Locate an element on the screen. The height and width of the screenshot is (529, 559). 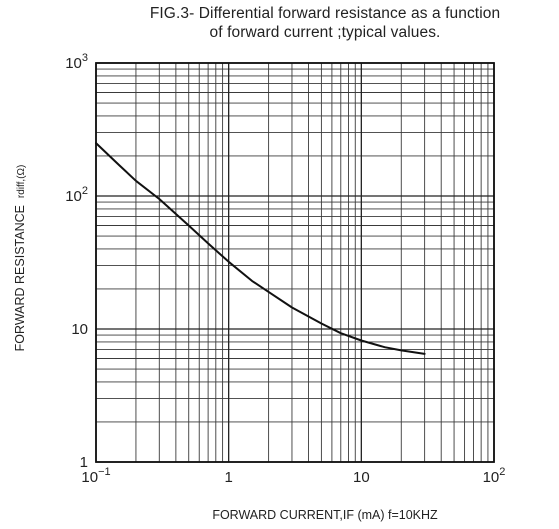
x-tick-label: 10 is located at coordinates (361, 477).